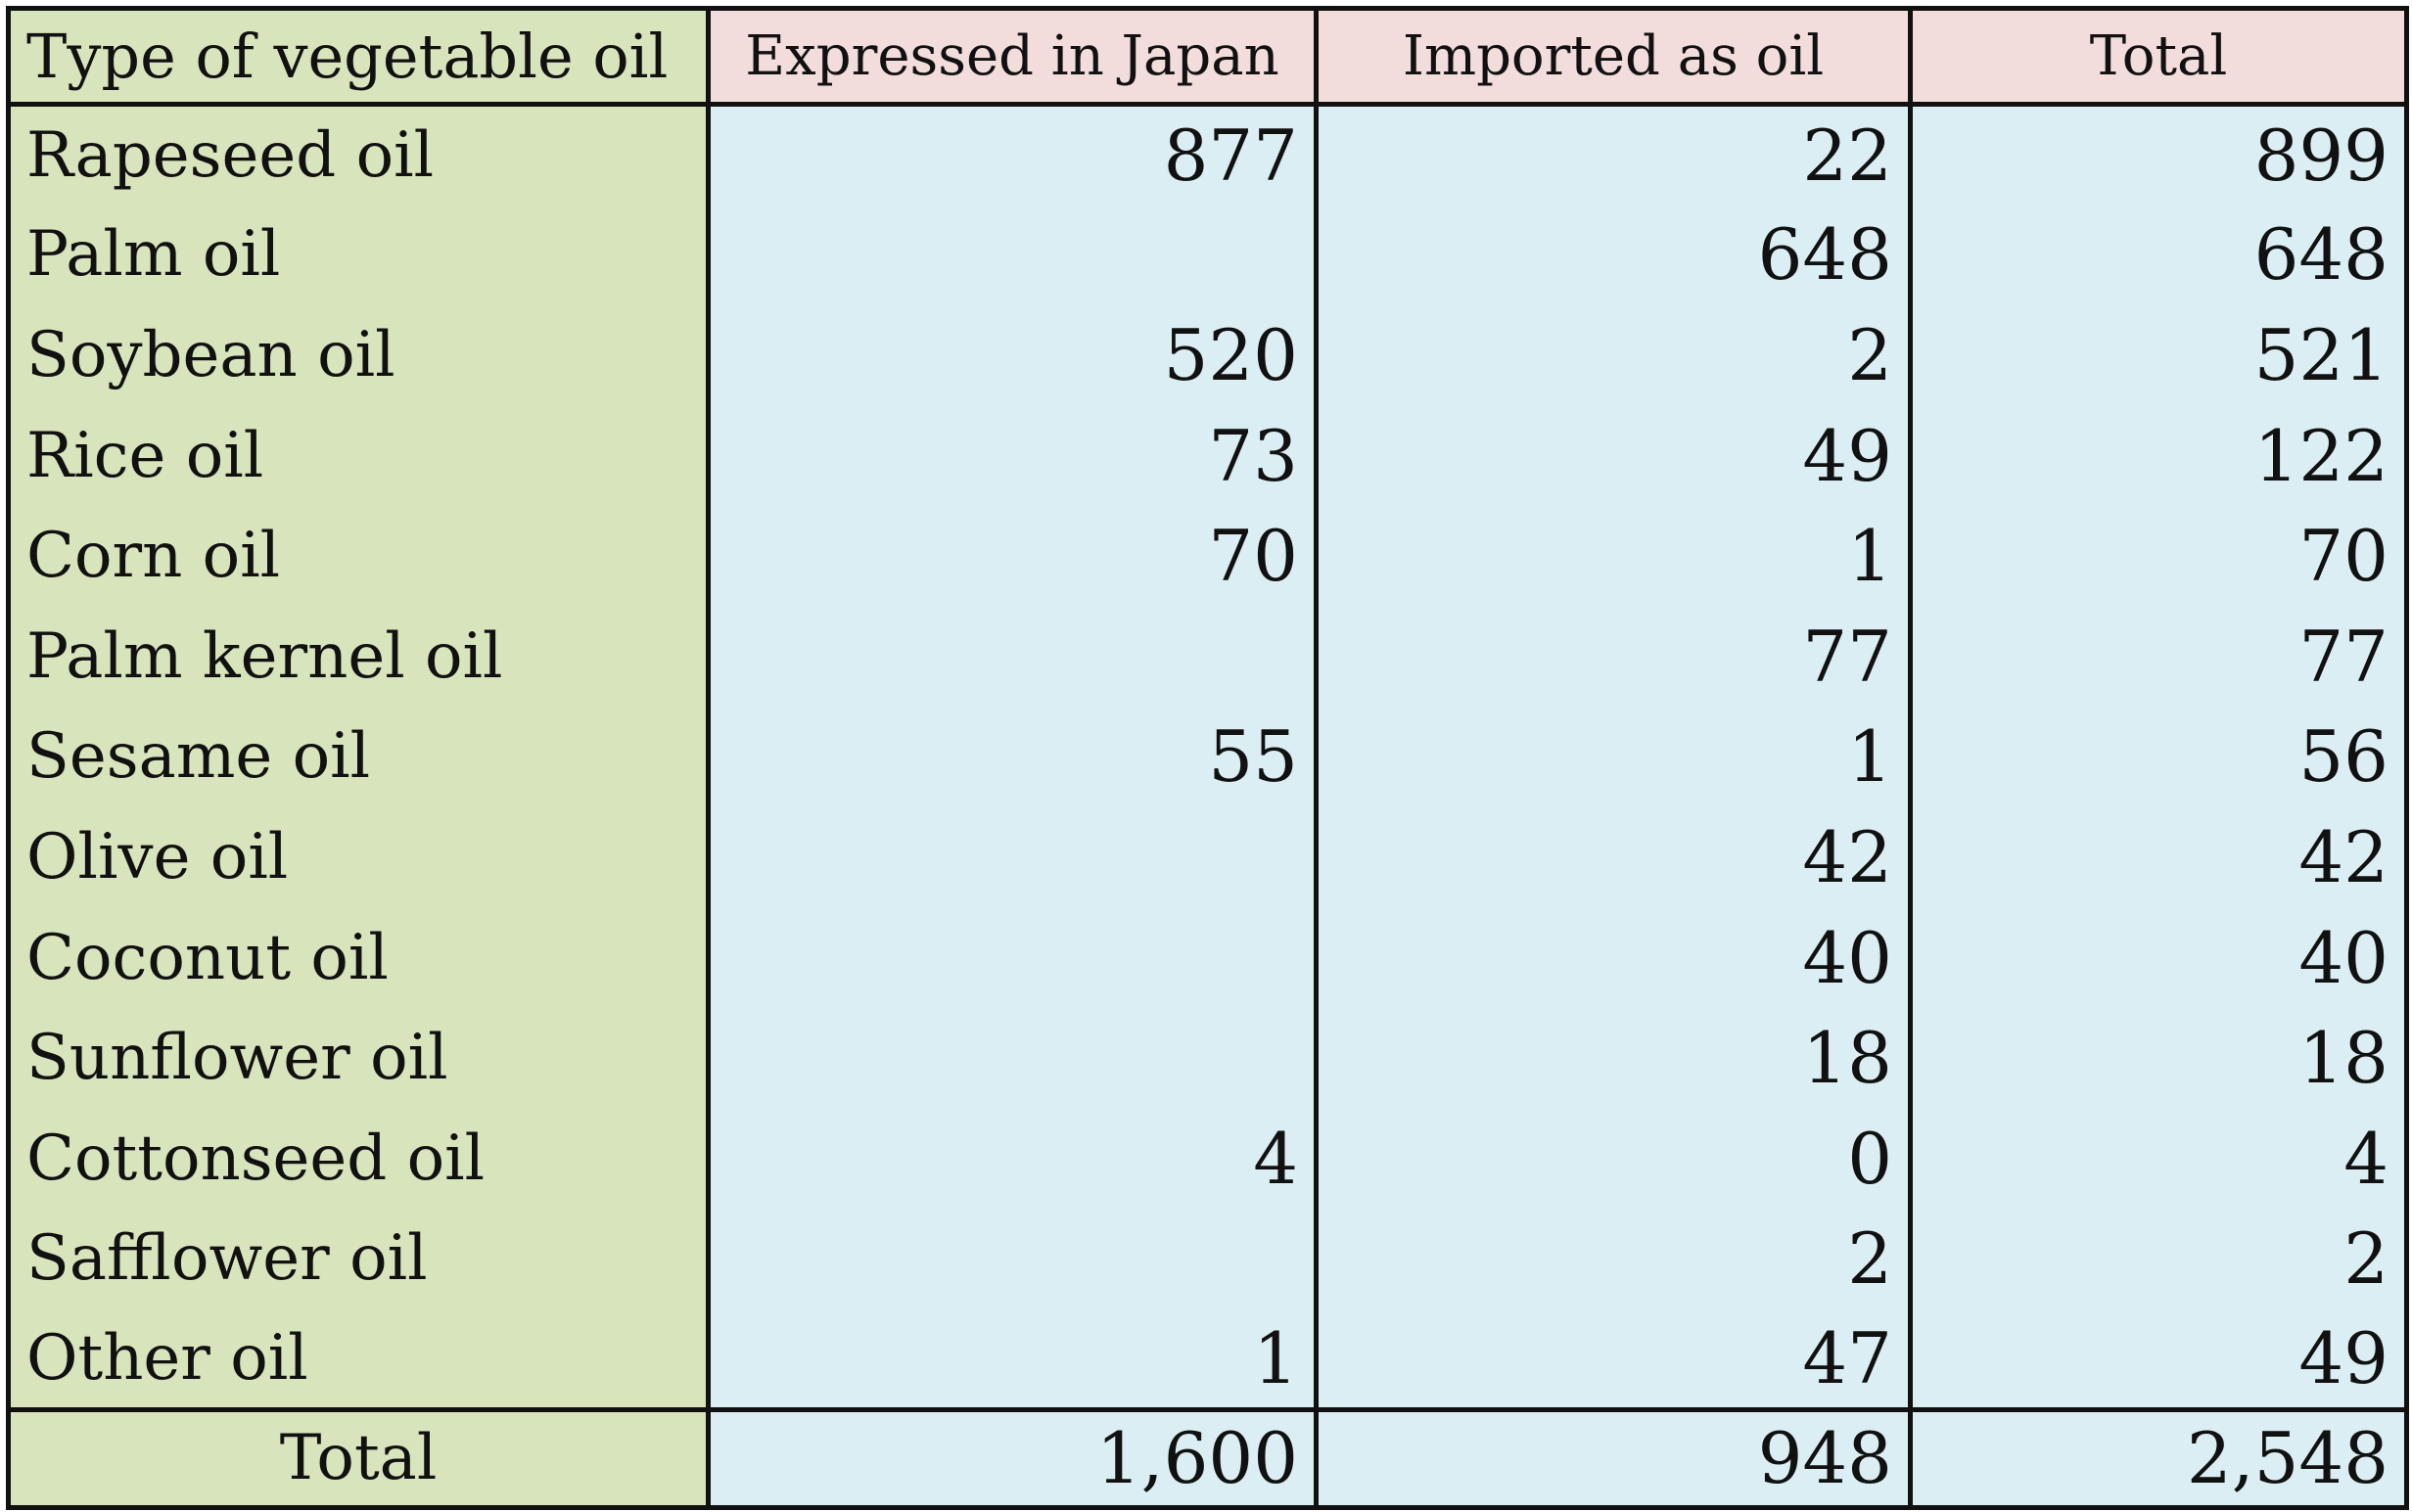 This screenshot has height=1512, width=2412. I want to click on oil-type-cell: Coconut oil, so click(358, 957).